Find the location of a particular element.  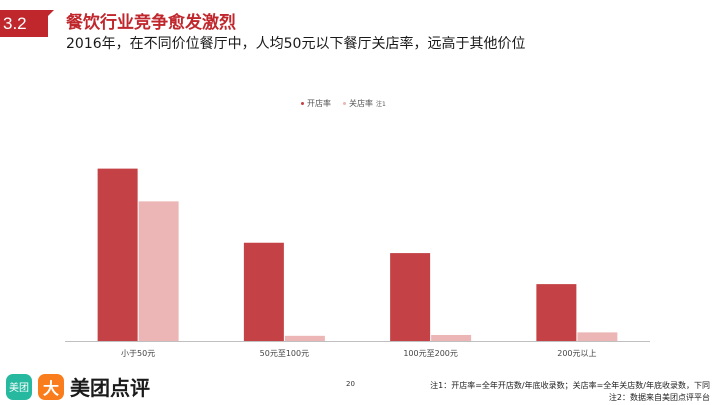

section-number-tab: 3.2 is located at coordinates (27, 23).